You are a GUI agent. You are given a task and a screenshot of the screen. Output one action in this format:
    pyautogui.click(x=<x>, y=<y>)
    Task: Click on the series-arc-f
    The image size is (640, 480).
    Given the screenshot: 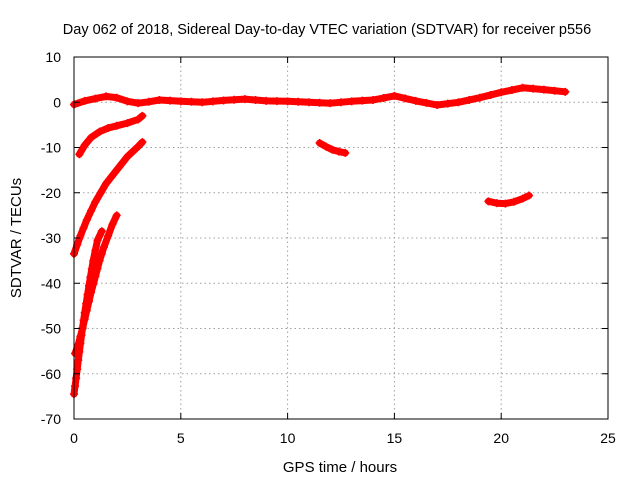 What is the action you would take?
    pyautogui.click(x=508, y=199)
    